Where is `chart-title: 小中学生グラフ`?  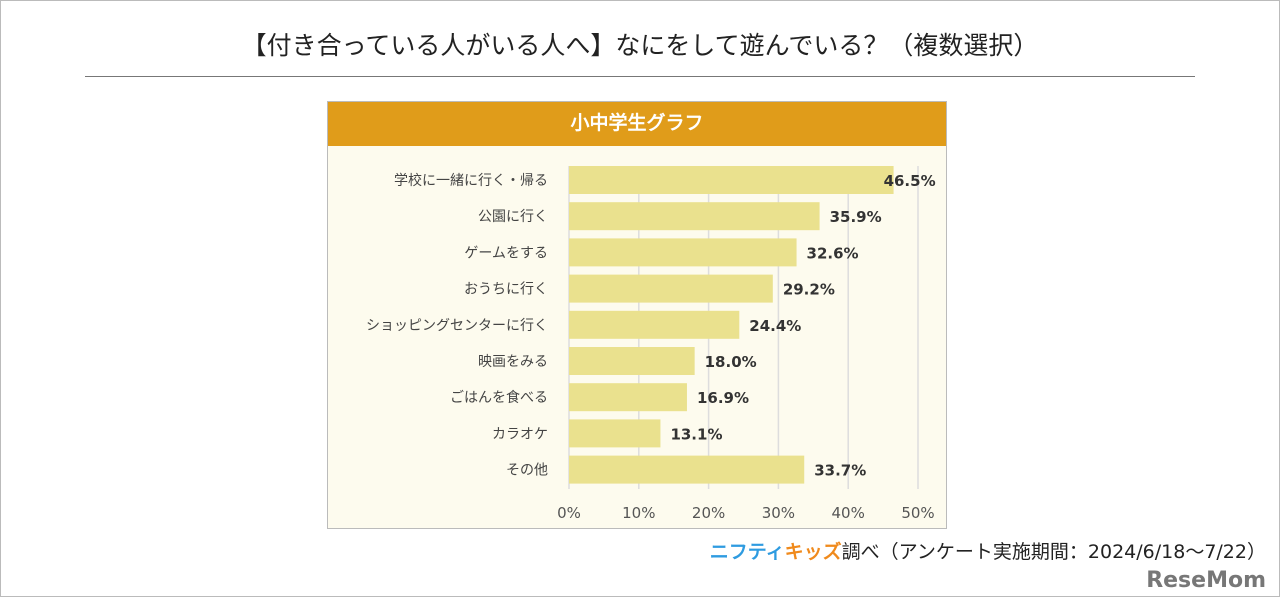 chart-title: 小中学生グラフ is located at coordinates (637, 124).